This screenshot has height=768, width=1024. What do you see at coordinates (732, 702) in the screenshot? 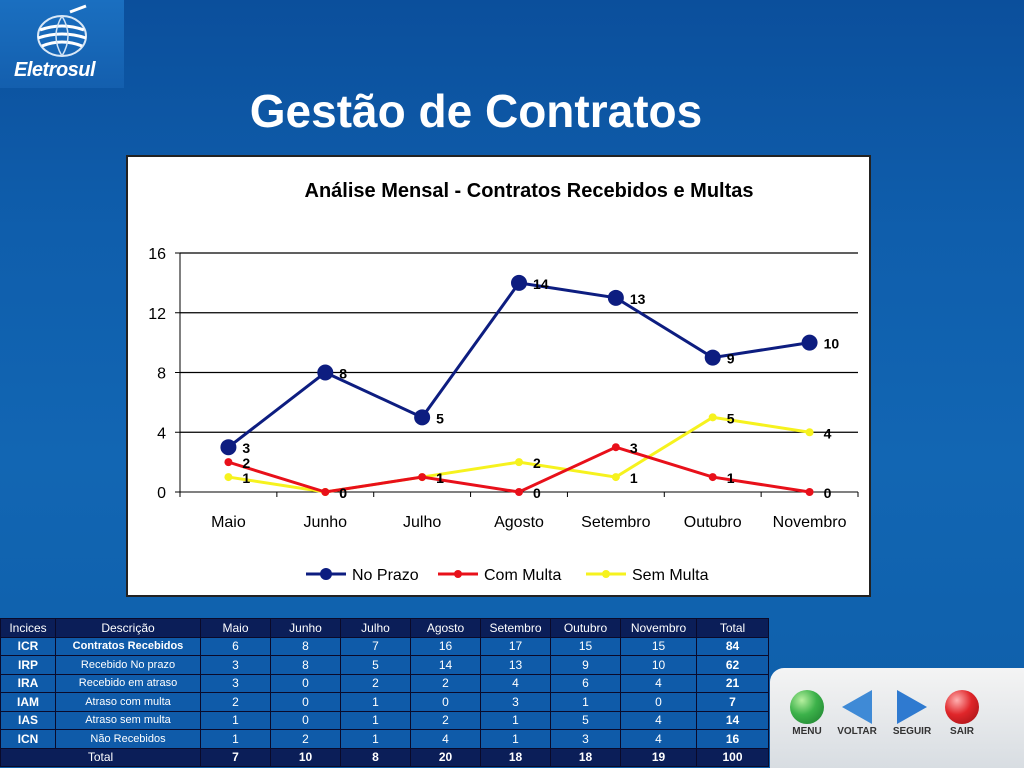
I see `row-total: 7` at bounding box center [732, 702].